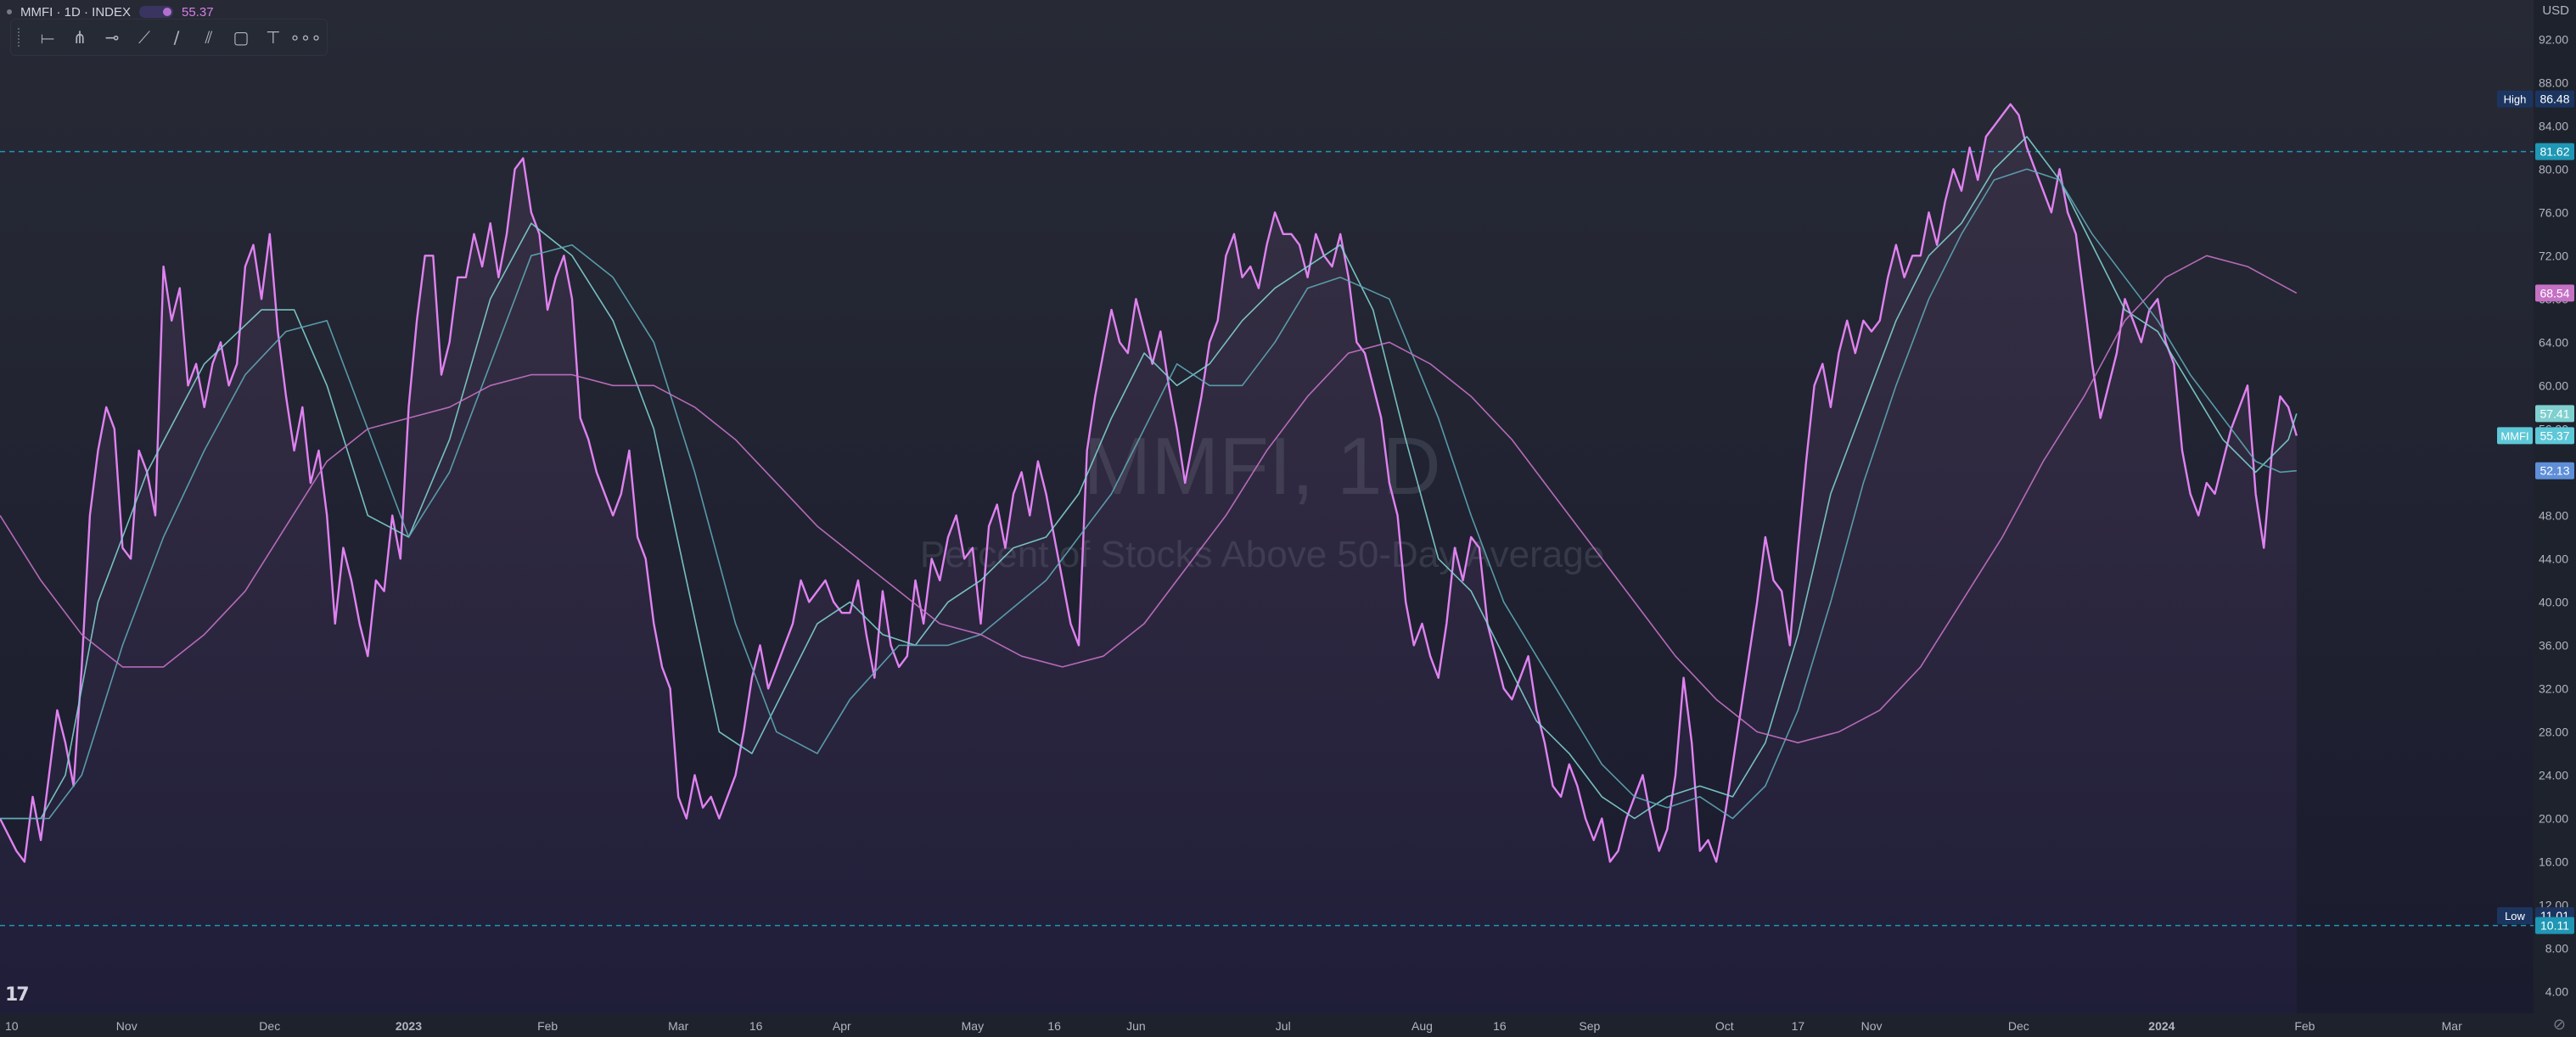 The image size is (2576, 1037). I want to click on price-badge-value: 68.54, so click(2554, 293).